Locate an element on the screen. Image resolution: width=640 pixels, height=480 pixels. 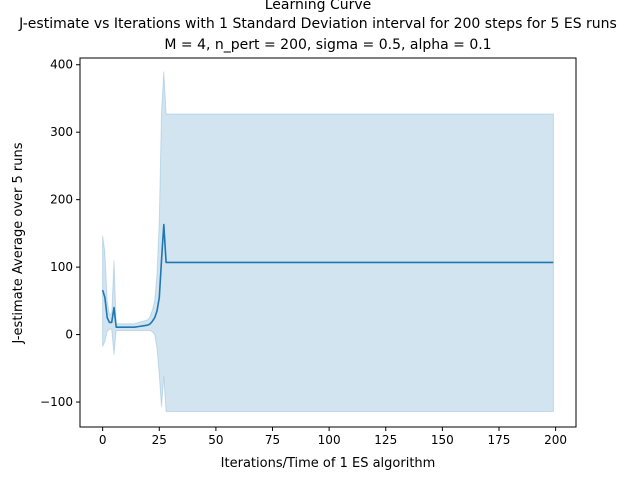
y-tick-label: −100 is located at coordinates (56, 402).